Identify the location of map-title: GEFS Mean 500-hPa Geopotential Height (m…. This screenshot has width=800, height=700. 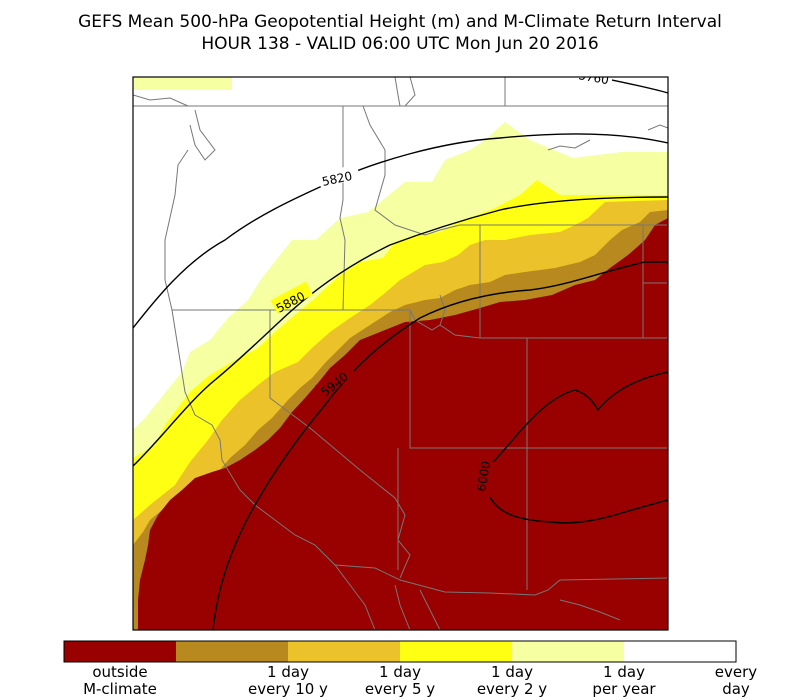
(400, 22).